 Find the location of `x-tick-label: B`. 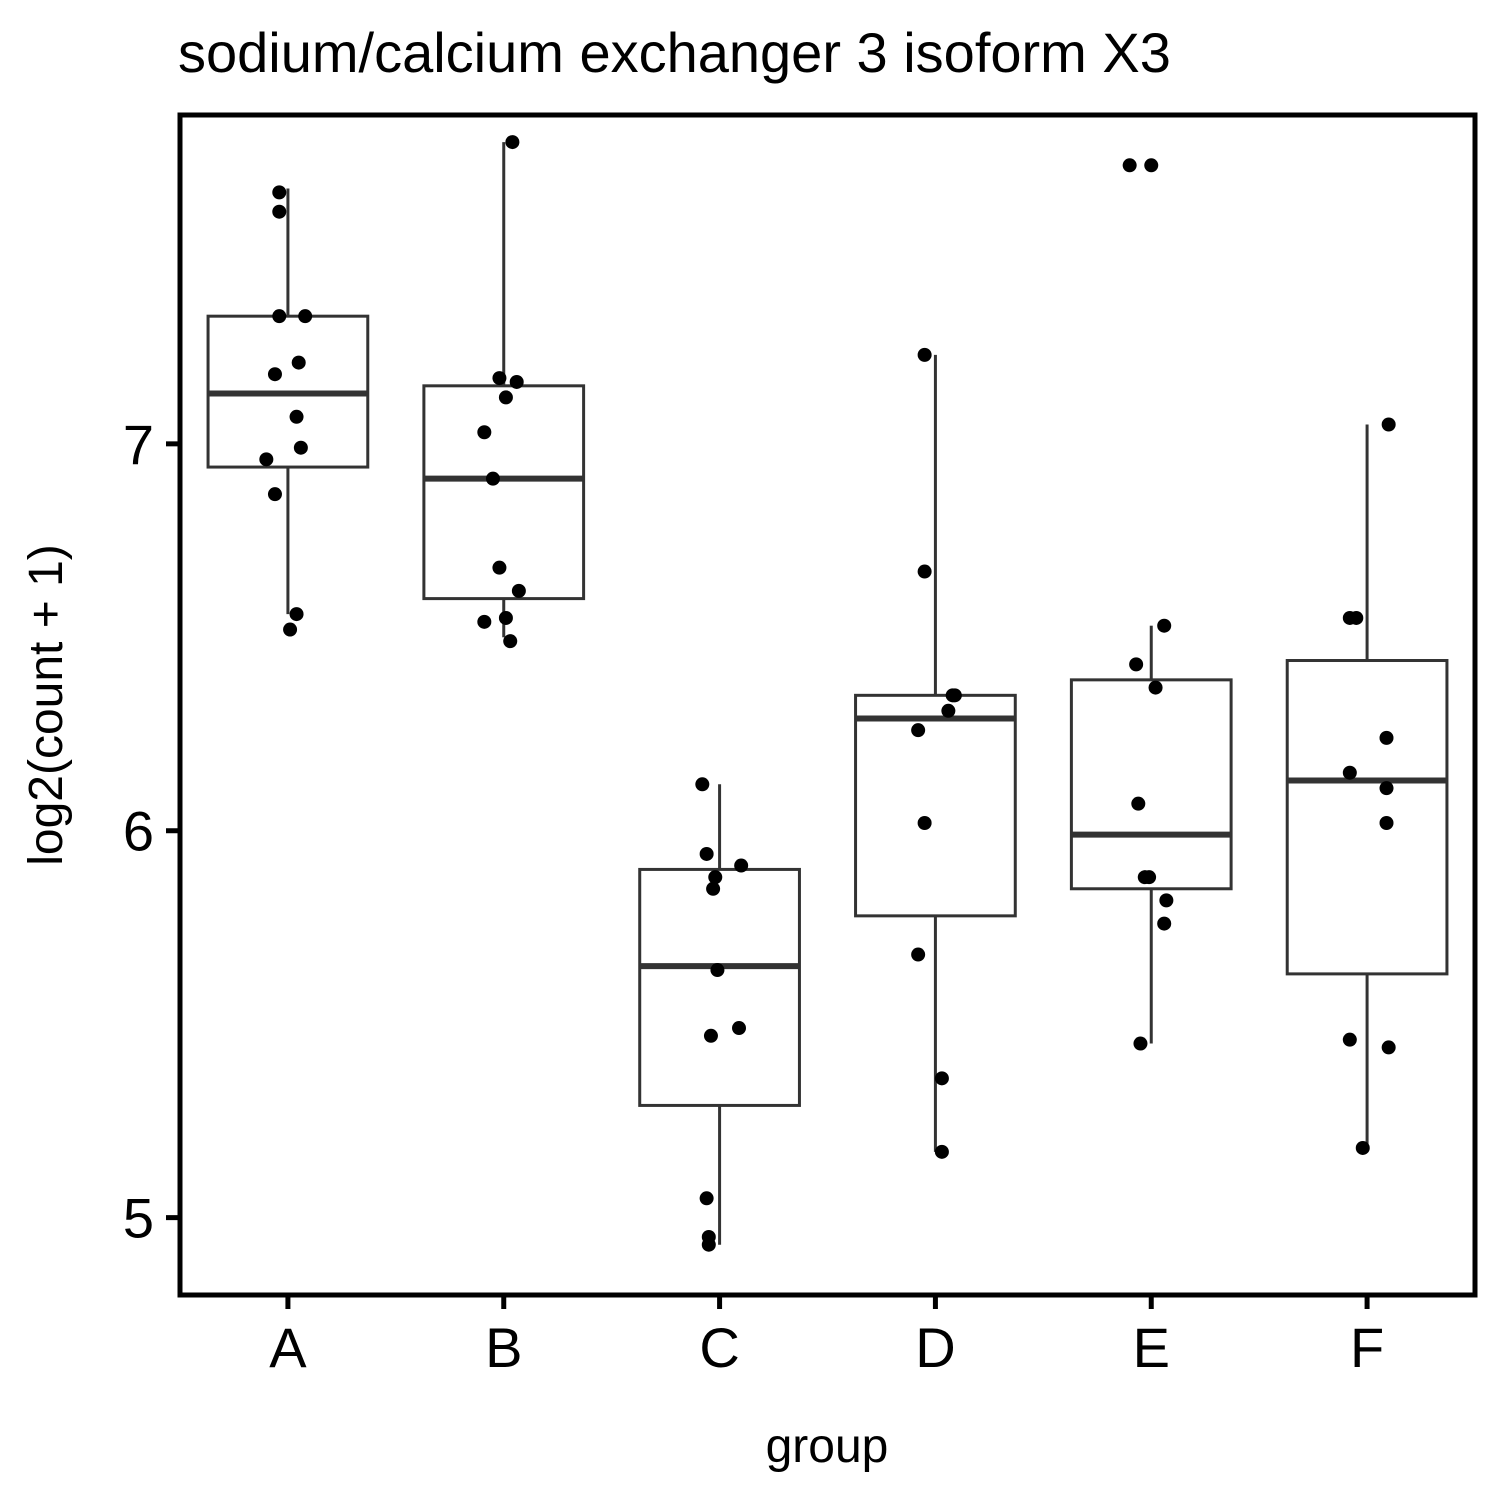

x-tick-label: B is located at coordinates (503, 1347).